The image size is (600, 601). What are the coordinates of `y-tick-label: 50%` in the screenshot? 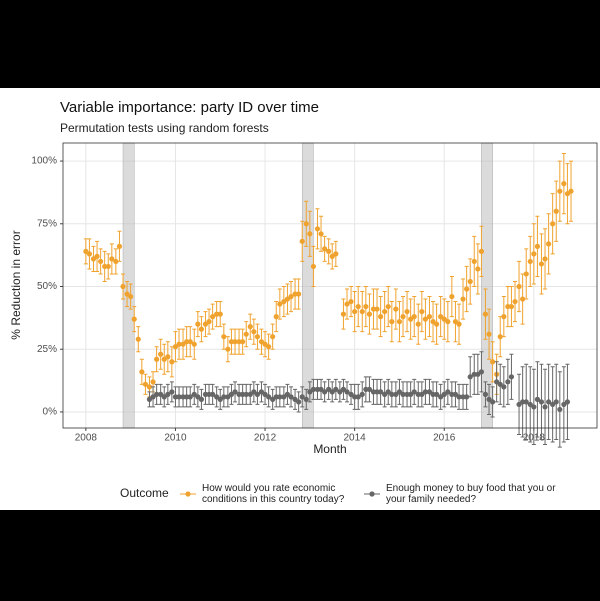 It's located at (47, 286).